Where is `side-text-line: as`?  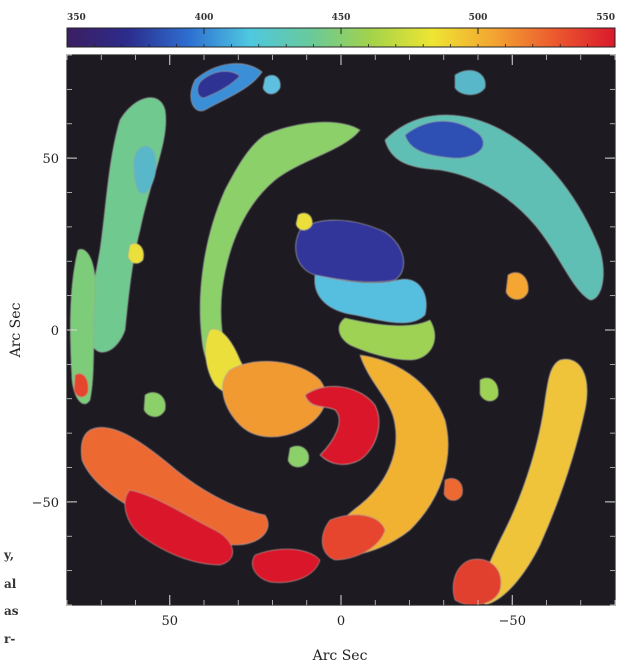
side-text-line: as is located at coordinates (11, 611).